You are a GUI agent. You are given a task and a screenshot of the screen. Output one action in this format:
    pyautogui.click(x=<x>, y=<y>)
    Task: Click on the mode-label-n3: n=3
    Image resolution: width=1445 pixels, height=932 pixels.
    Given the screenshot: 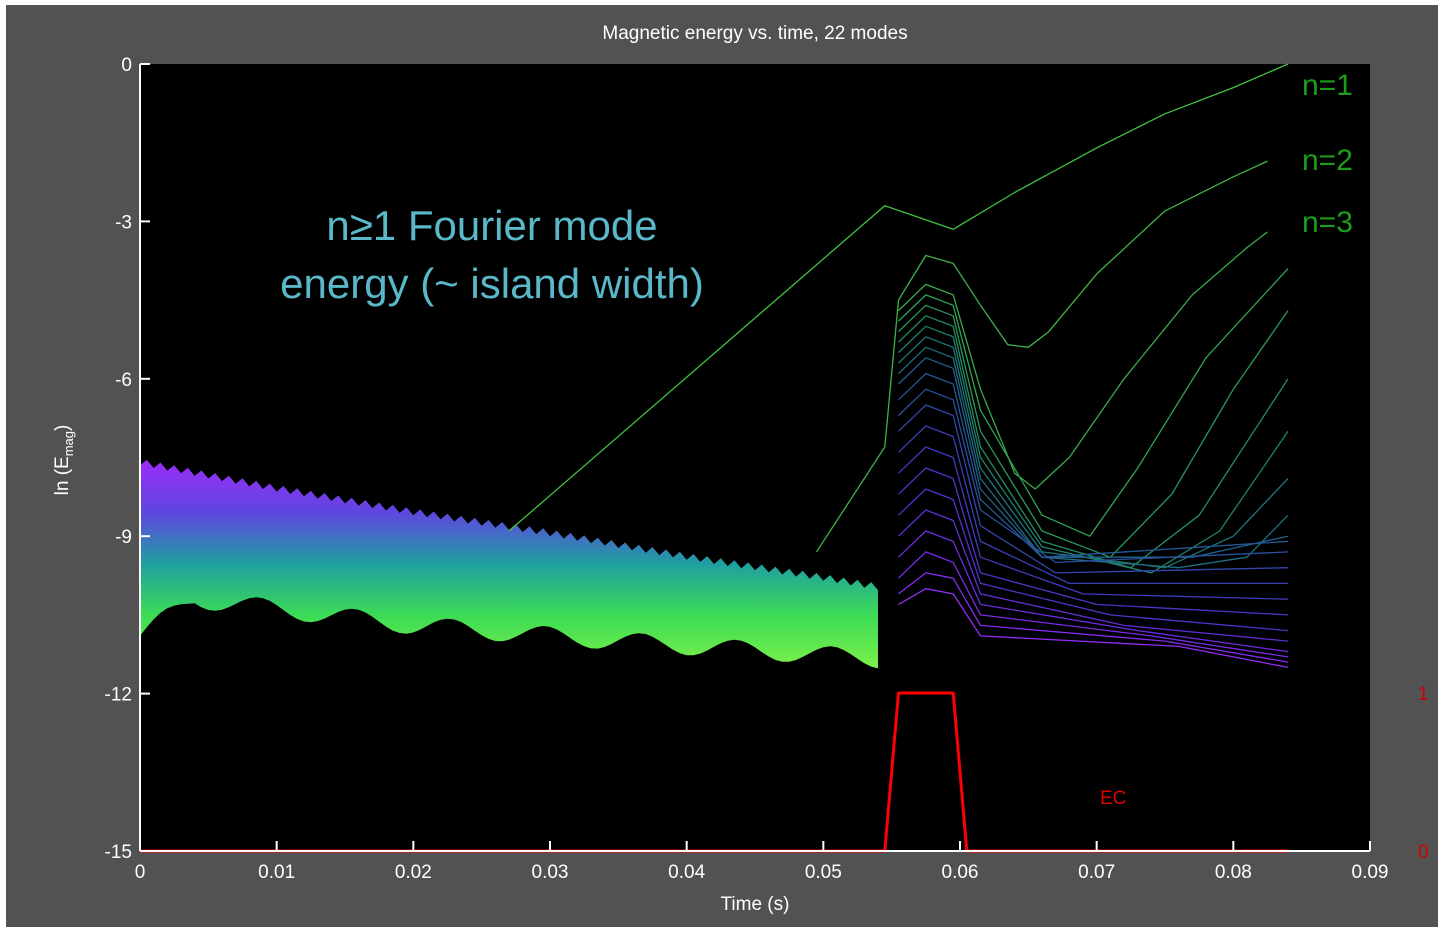 What is the action you would take?
    pyautogui.click(x=1327, y=222)
    